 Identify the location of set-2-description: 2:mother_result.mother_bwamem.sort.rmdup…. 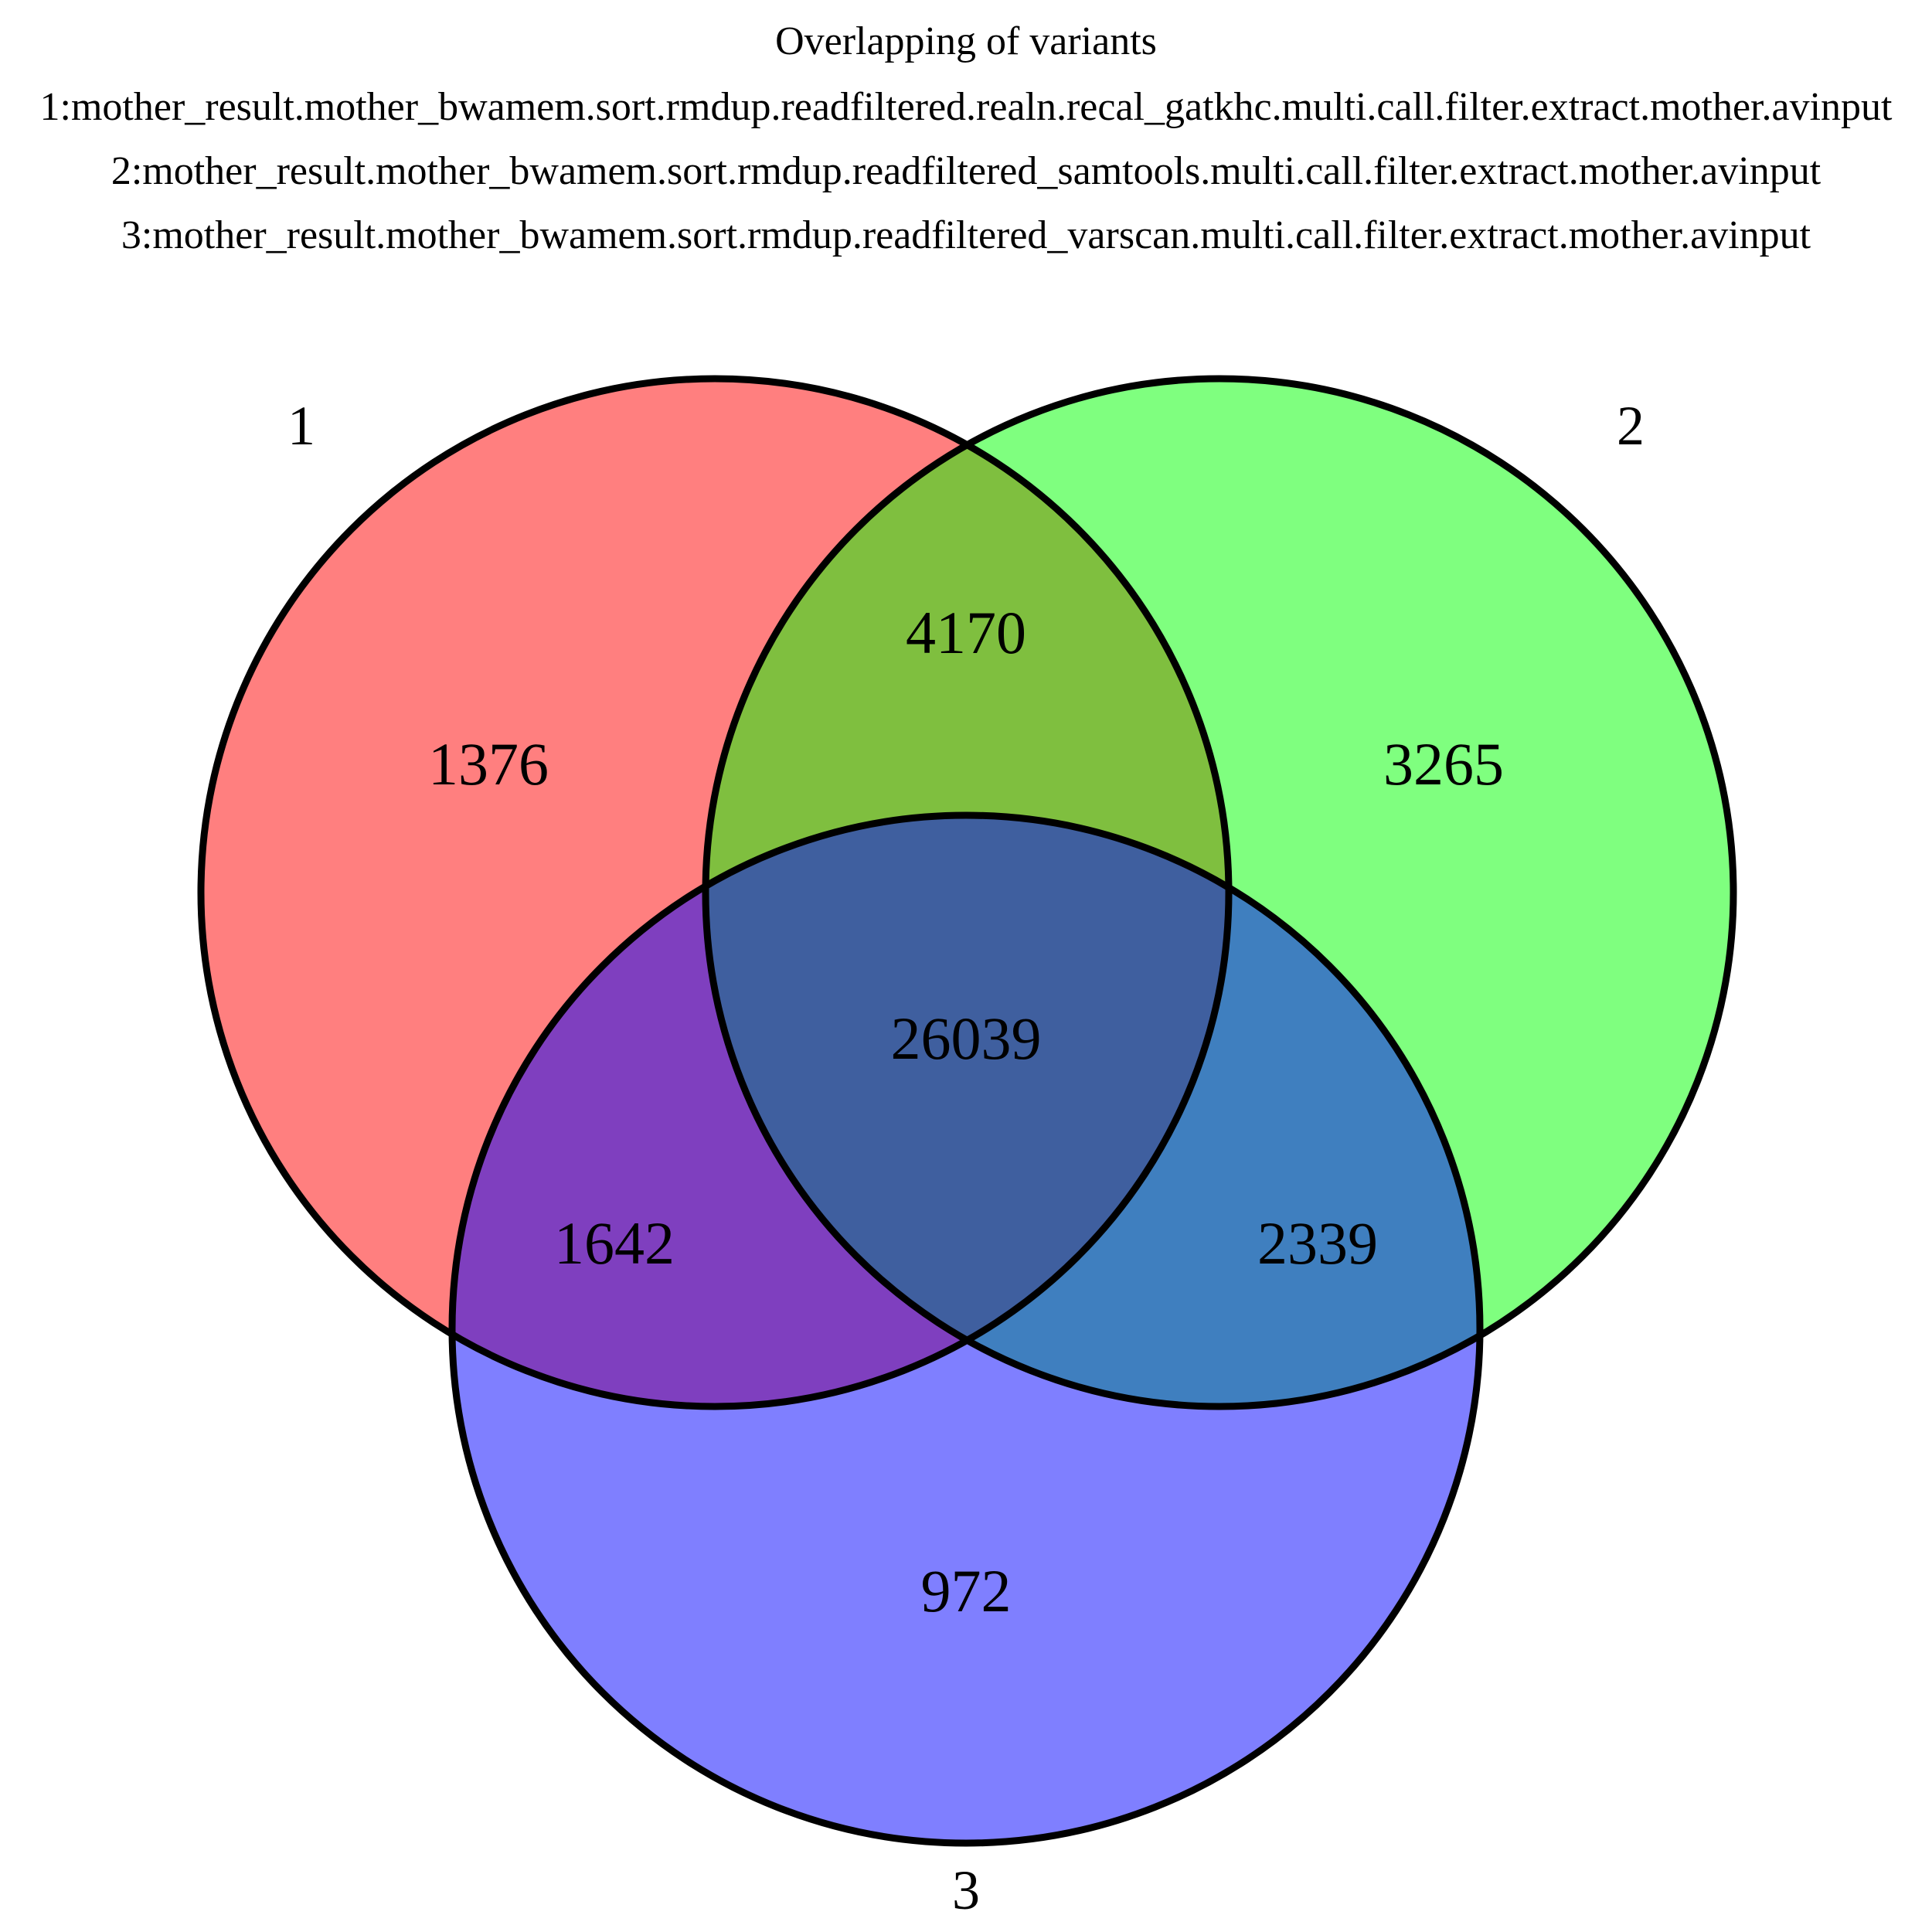
(966, 171).